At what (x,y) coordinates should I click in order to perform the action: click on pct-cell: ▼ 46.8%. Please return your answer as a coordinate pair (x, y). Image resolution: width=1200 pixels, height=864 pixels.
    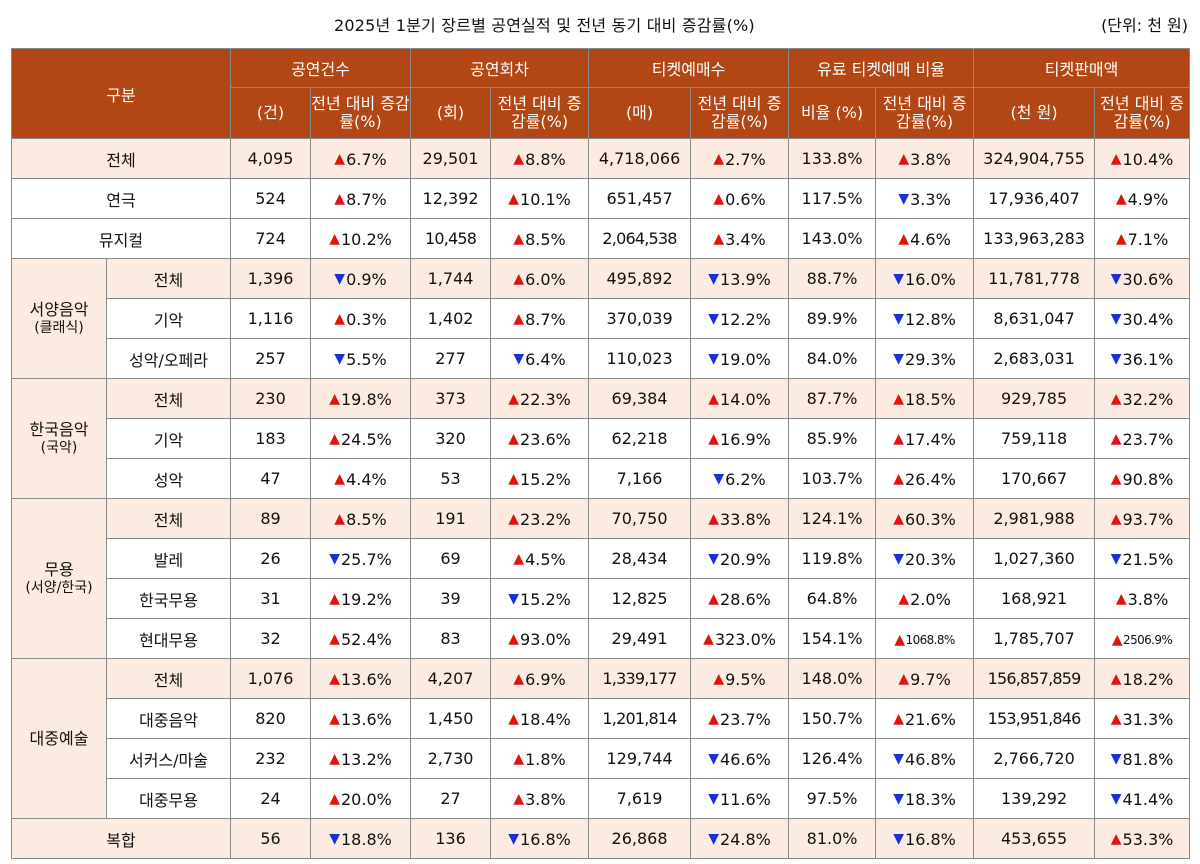
    Looking at the image, I should click on (925, 758).